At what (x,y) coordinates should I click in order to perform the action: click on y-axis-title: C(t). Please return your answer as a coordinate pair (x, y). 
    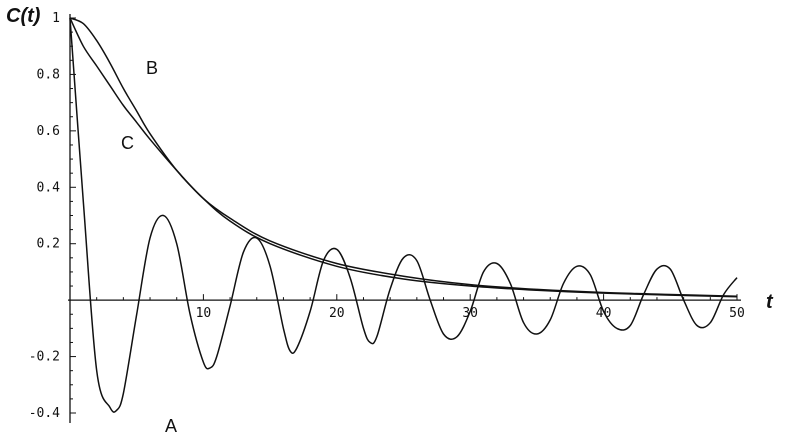
    Looking at the image, I should click on (23, 16).